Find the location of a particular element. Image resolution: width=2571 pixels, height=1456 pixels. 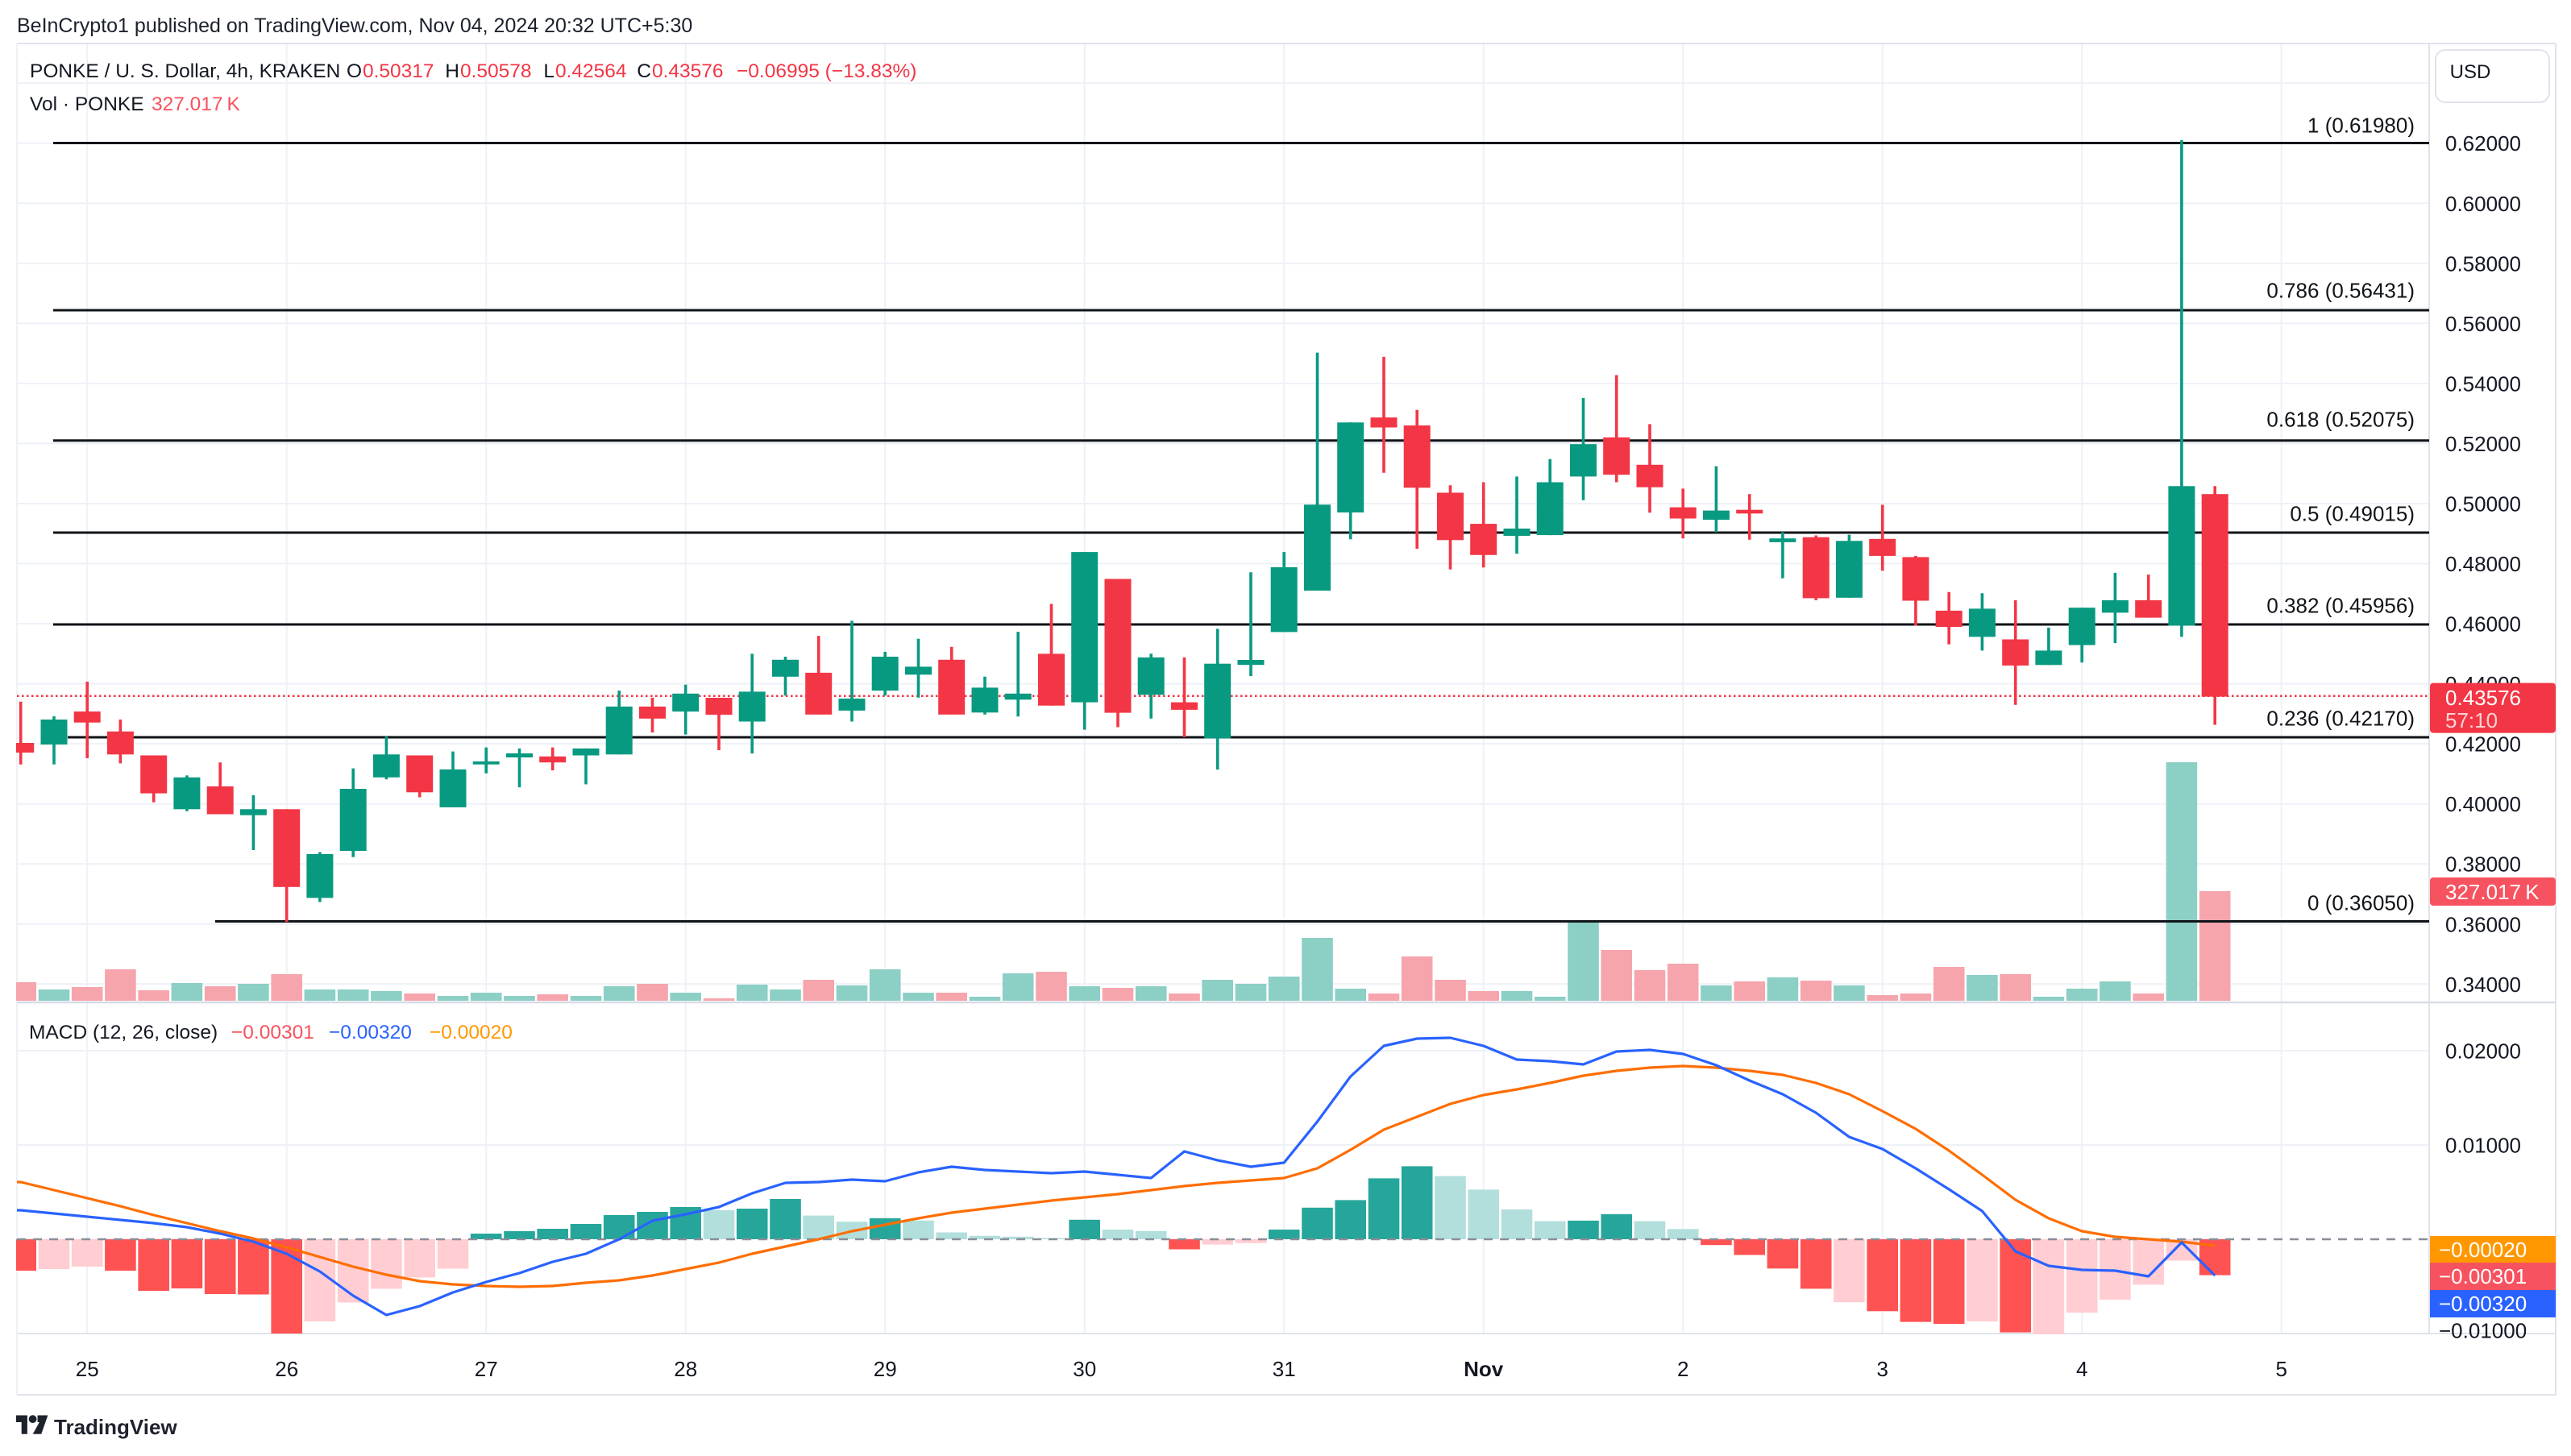

svg-text: Nov is located at coordinates (1484, 1369).